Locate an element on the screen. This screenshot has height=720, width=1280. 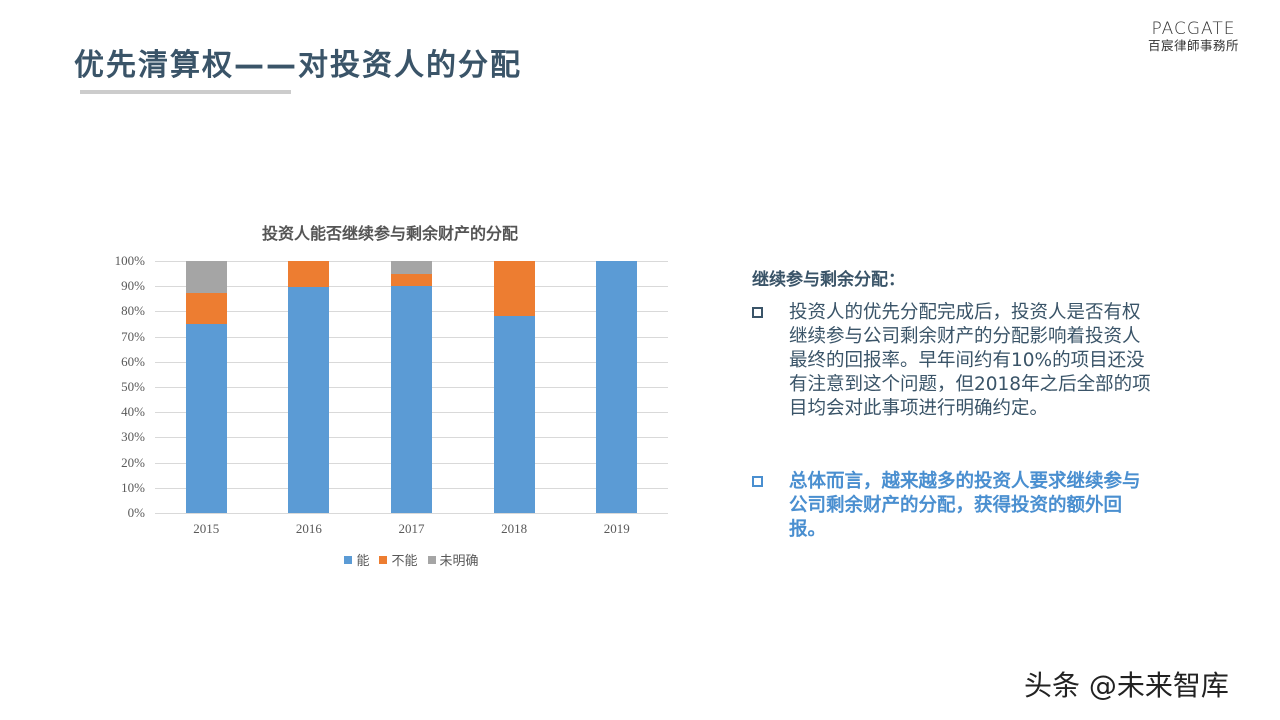
y-axis-tick-label: 40% is located at coordinates (133, 412).